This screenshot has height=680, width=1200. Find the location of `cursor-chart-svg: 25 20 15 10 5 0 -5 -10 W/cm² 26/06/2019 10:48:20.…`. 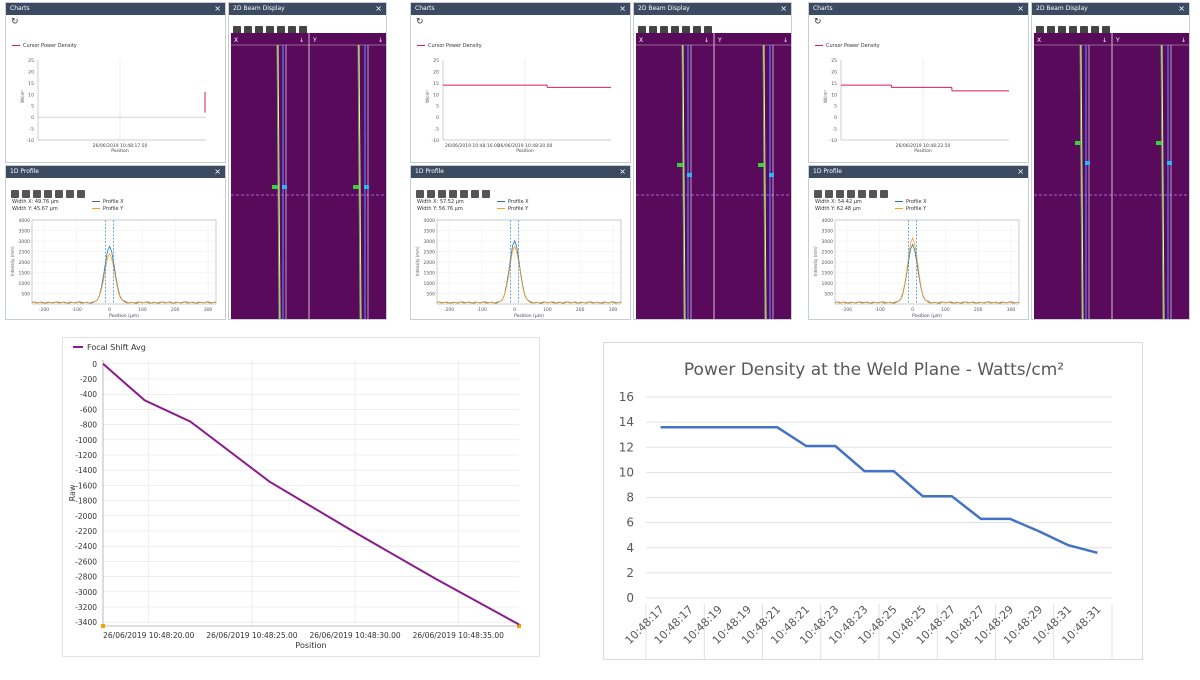

cursor-chart-svg: 25 20 15 10 5 0 -5 -10 W/cm² 26/06/2019 10:48:20.… is located at coordinates (518, 105).